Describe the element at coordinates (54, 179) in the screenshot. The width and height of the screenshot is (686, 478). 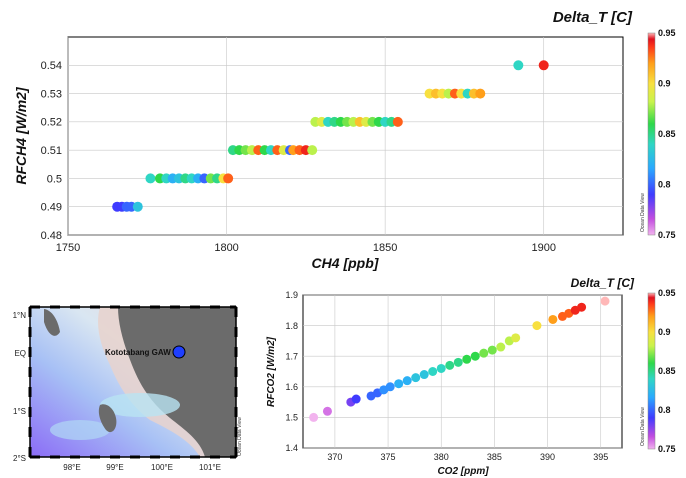
I see `y-tick-label: 0.5` at that location.